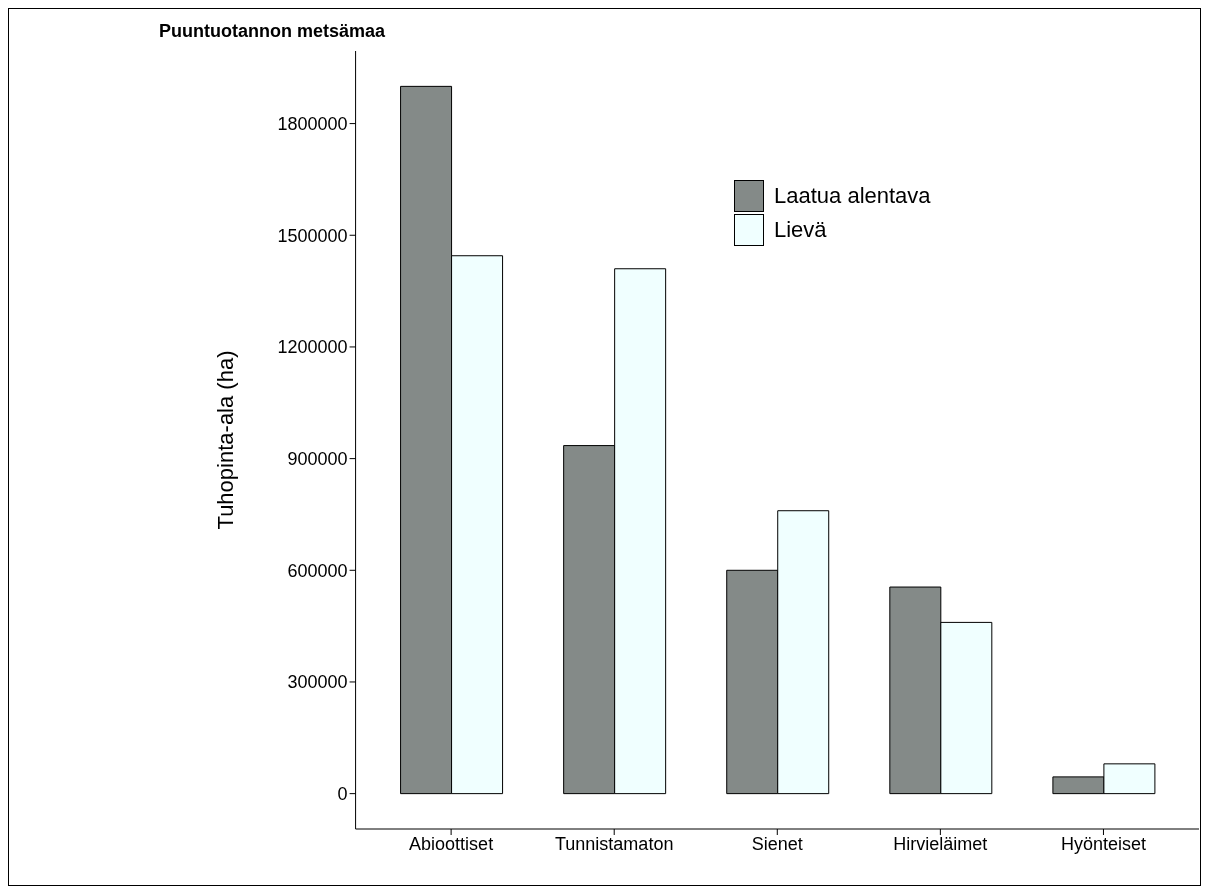  Describe the element at coordinates (312, 123) in the screenshot. I see `y-tick-label: 1800000` at that location.